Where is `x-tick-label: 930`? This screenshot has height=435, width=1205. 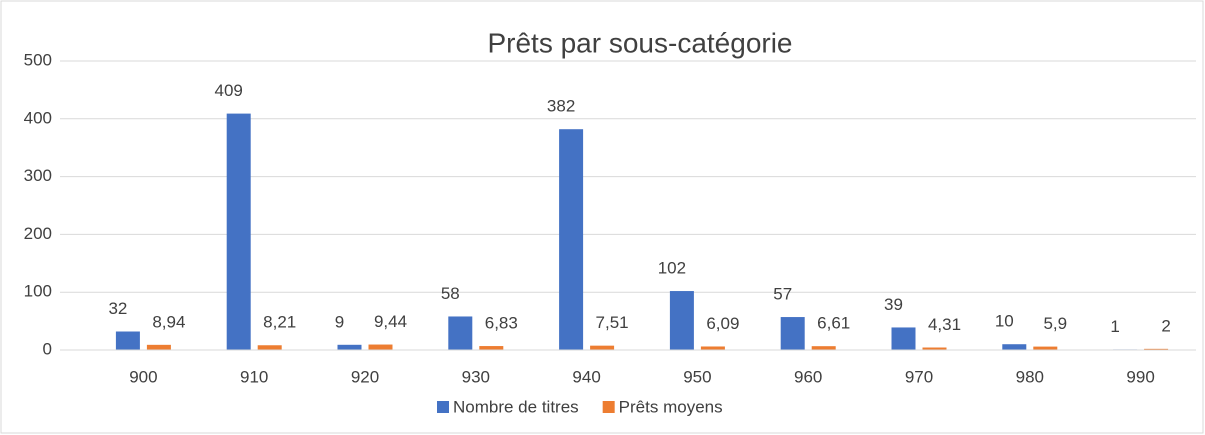 x-tick-label: 930 is located at coordinates (476, 376).